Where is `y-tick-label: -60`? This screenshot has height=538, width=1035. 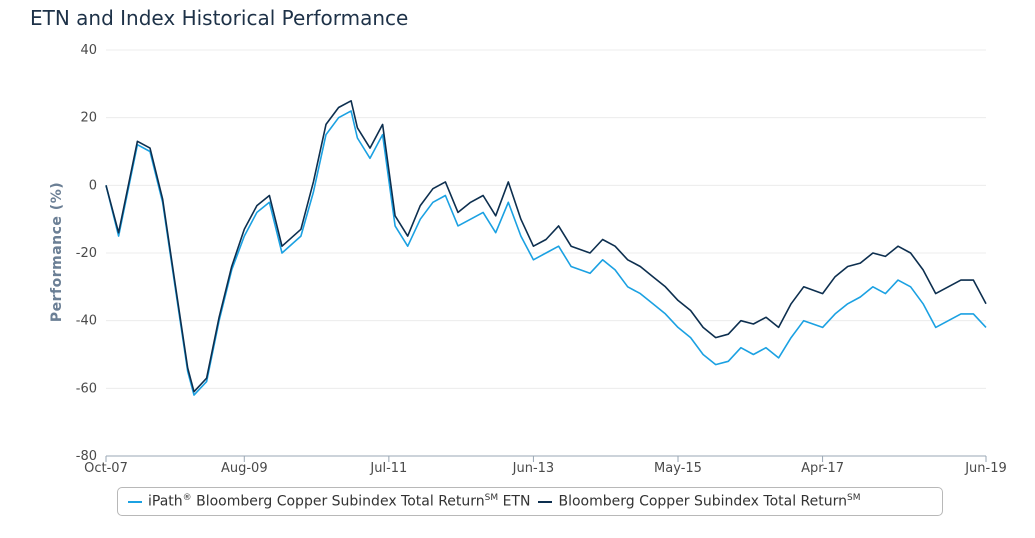 y-tick-label: -60 is located at coordinates (86, 388).